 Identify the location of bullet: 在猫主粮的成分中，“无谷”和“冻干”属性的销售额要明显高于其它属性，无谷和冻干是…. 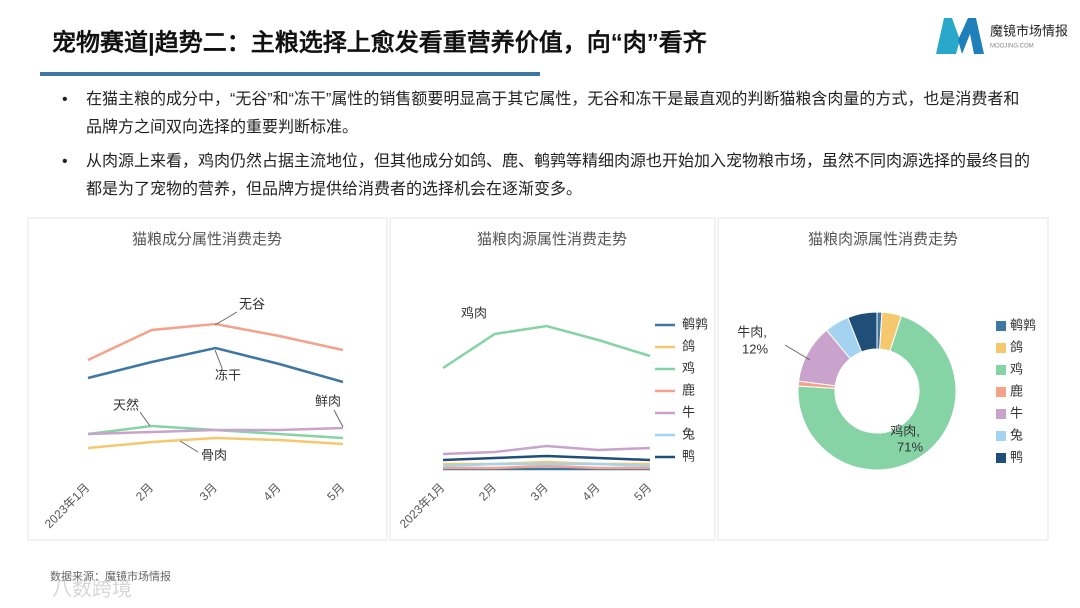
(548, 114).